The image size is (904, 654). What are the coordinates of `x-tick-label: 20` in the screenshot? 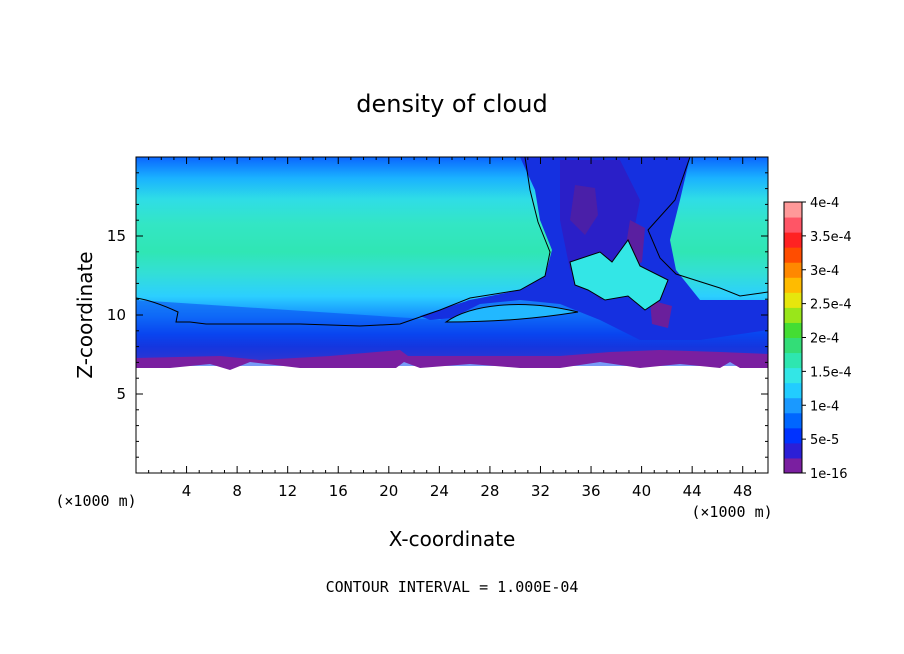 It's located at (388, 491).